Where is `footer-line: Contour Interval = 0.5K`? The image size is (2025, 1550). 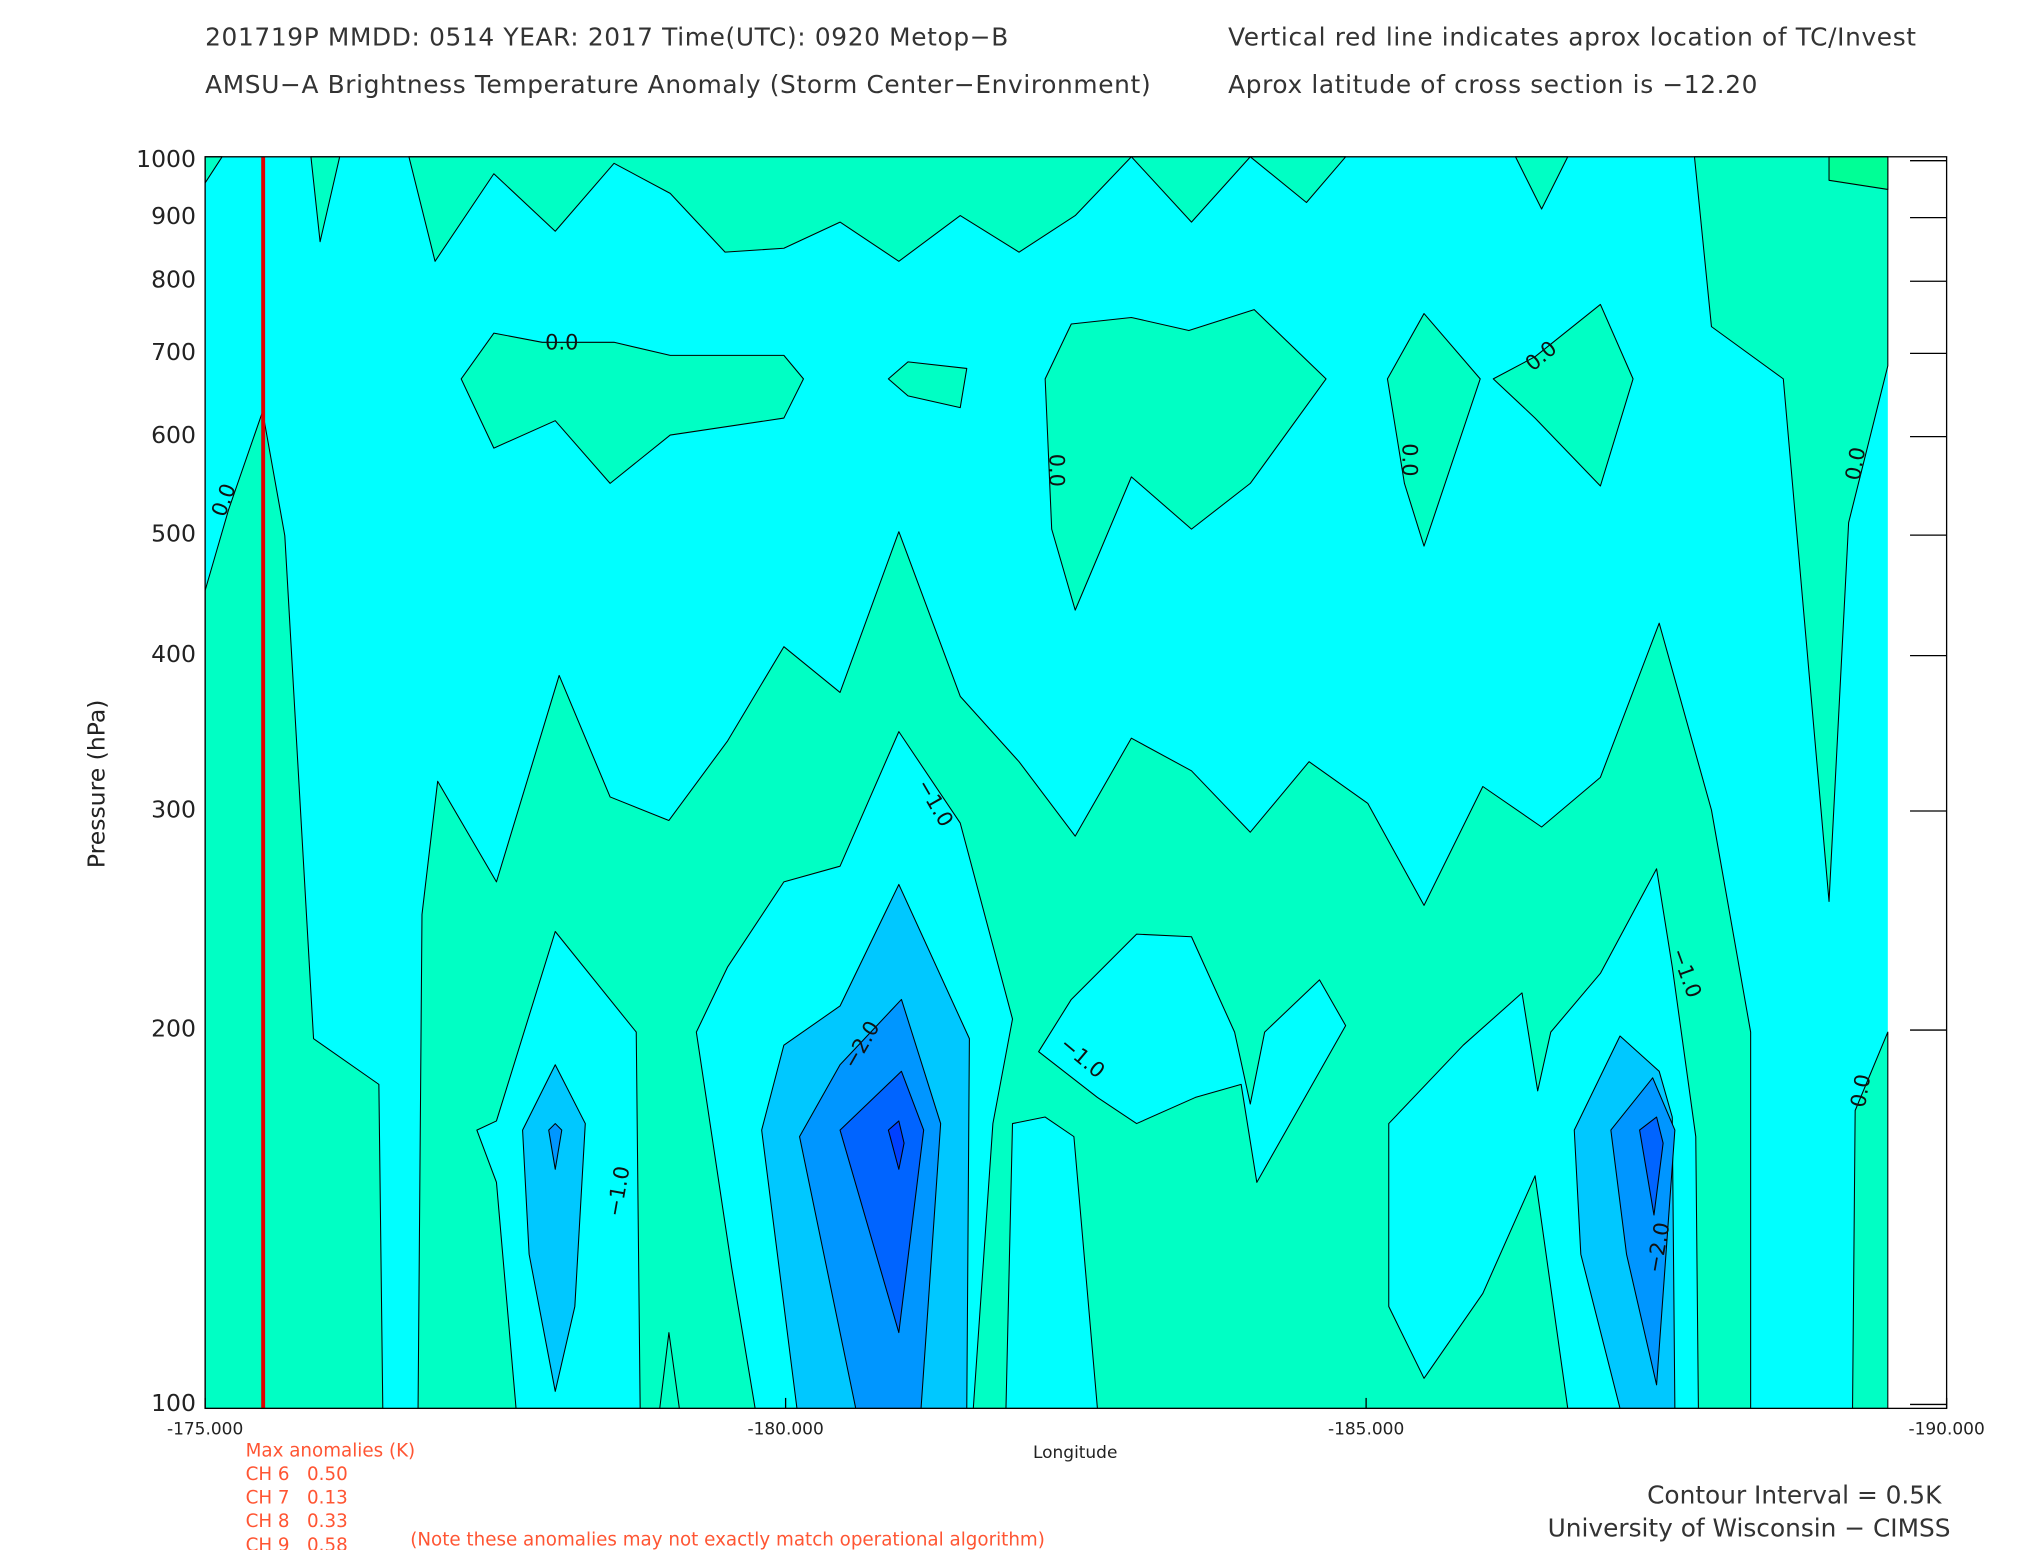 footer-line: Contour Interval = 0.5K is located at coordinates (1794, 1495).